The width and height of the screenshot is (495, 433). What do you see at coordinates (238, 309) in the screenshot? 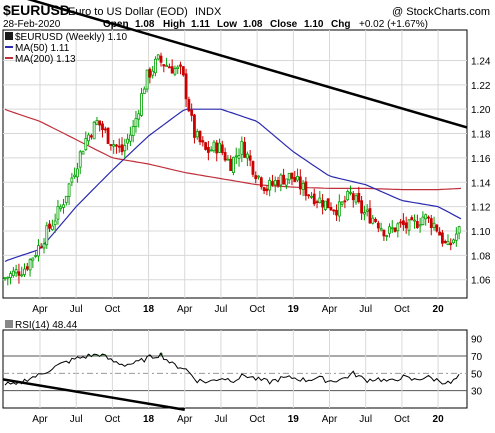
I see `x-tick-labels-top: Apr Jul Oct 18 Apr Jul Oct 19 Apr Jul Oct 20` at bounding box center [238, 309].